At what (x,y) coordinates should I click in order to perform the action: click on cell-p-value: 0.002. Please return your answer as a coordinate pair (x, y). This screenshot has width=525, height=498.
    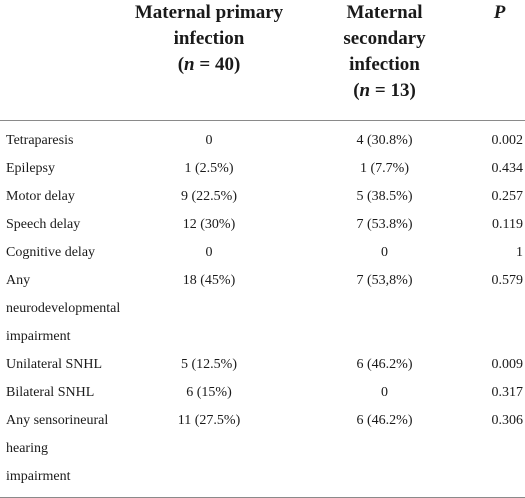
    Looking at the image, I should click on (507, 140).